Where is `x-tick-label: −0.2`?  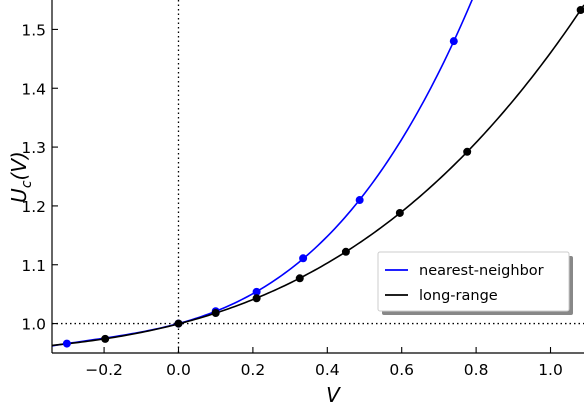 x-tick-label: −0.2 is located at coordinates (104, 370).